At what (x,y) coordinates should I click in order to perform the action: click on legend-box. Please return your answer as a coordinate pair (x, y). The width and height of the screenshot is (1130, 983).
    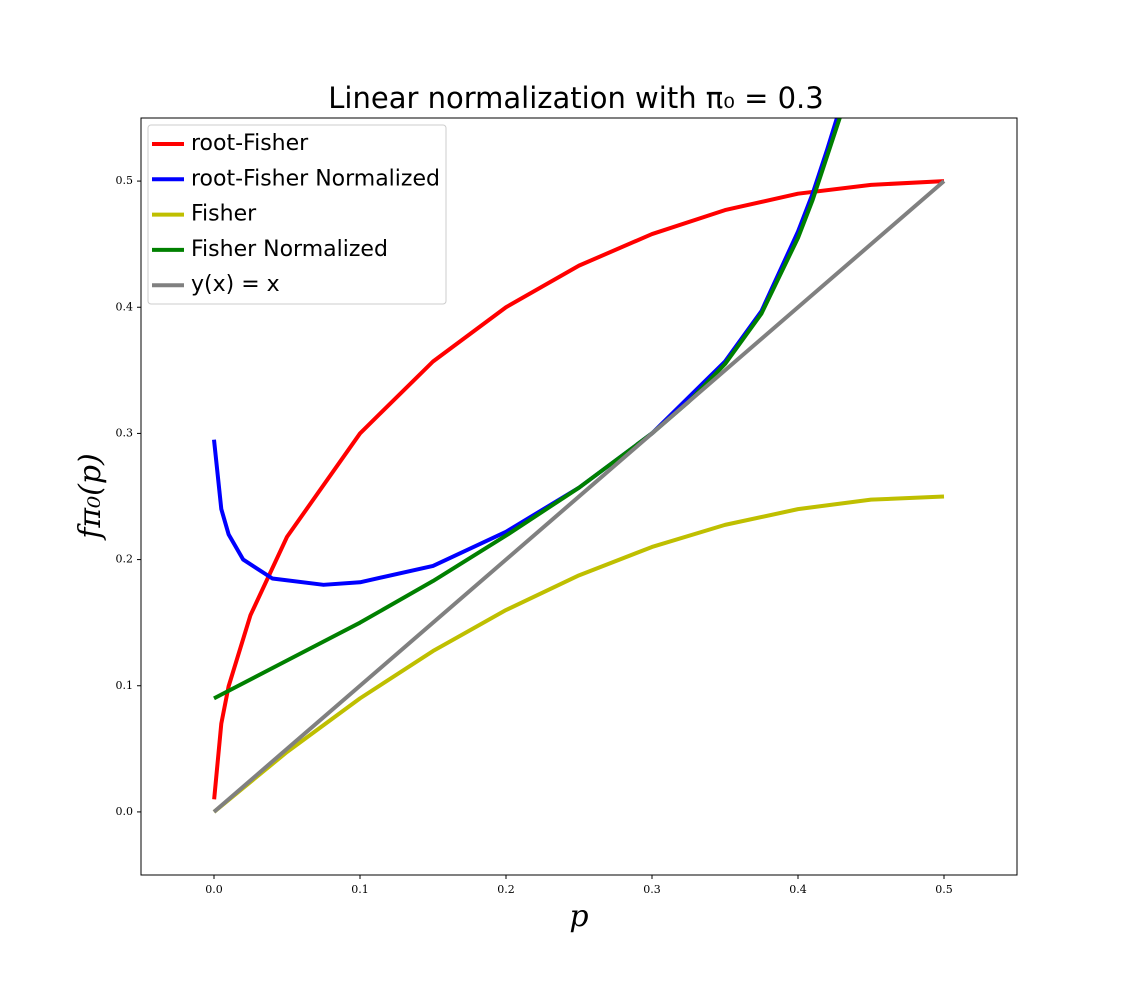
    Looking at the image, I should click on (297, 214).